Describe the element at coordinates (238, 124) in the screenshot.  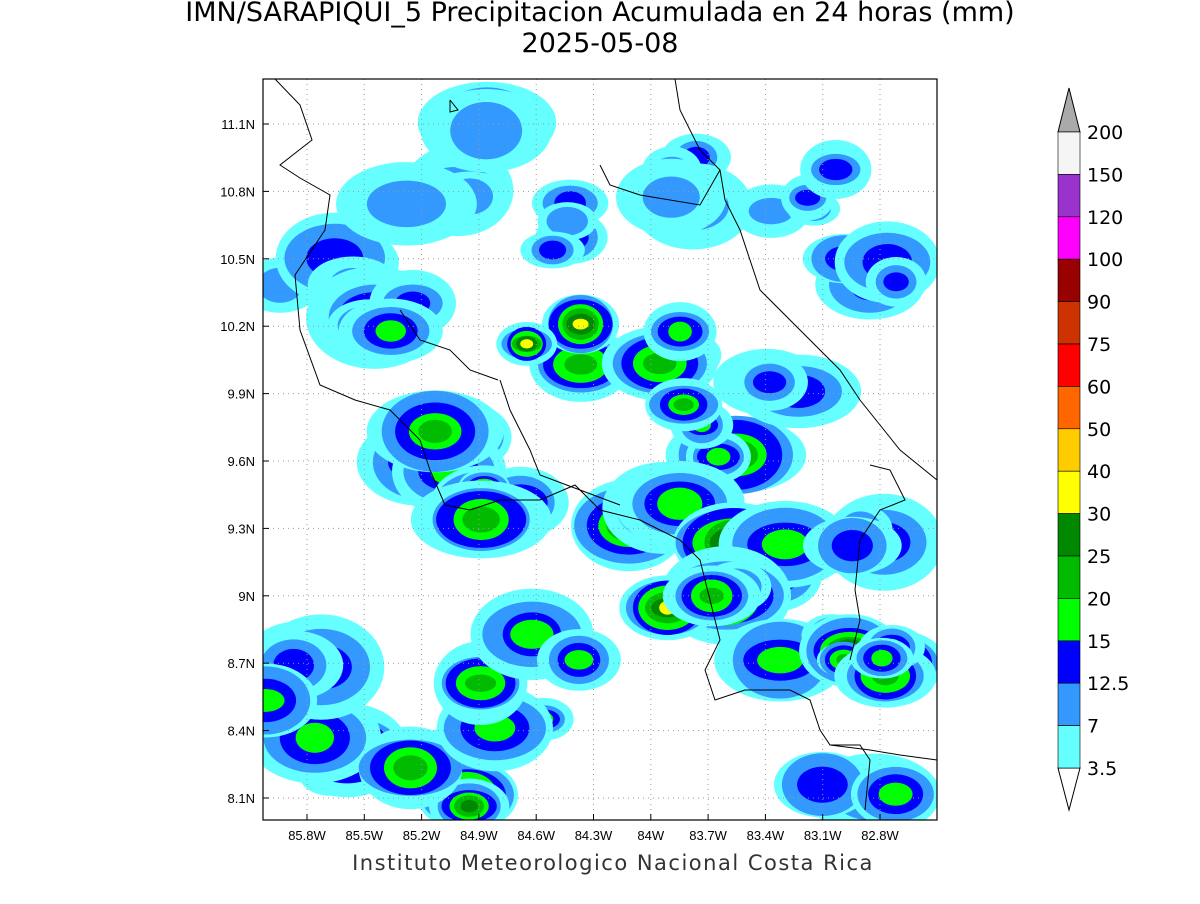
I see `lat-label: 11.1N` at that location.